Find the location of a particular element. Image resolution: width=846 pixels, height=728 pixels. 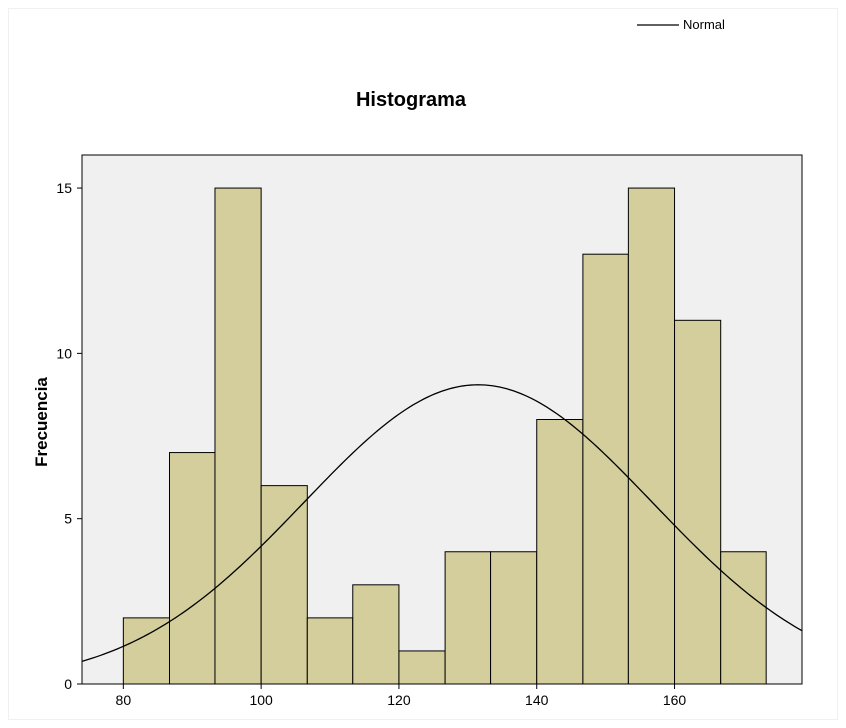

x-tick-label: 120 is located at coordinates (399, 700).